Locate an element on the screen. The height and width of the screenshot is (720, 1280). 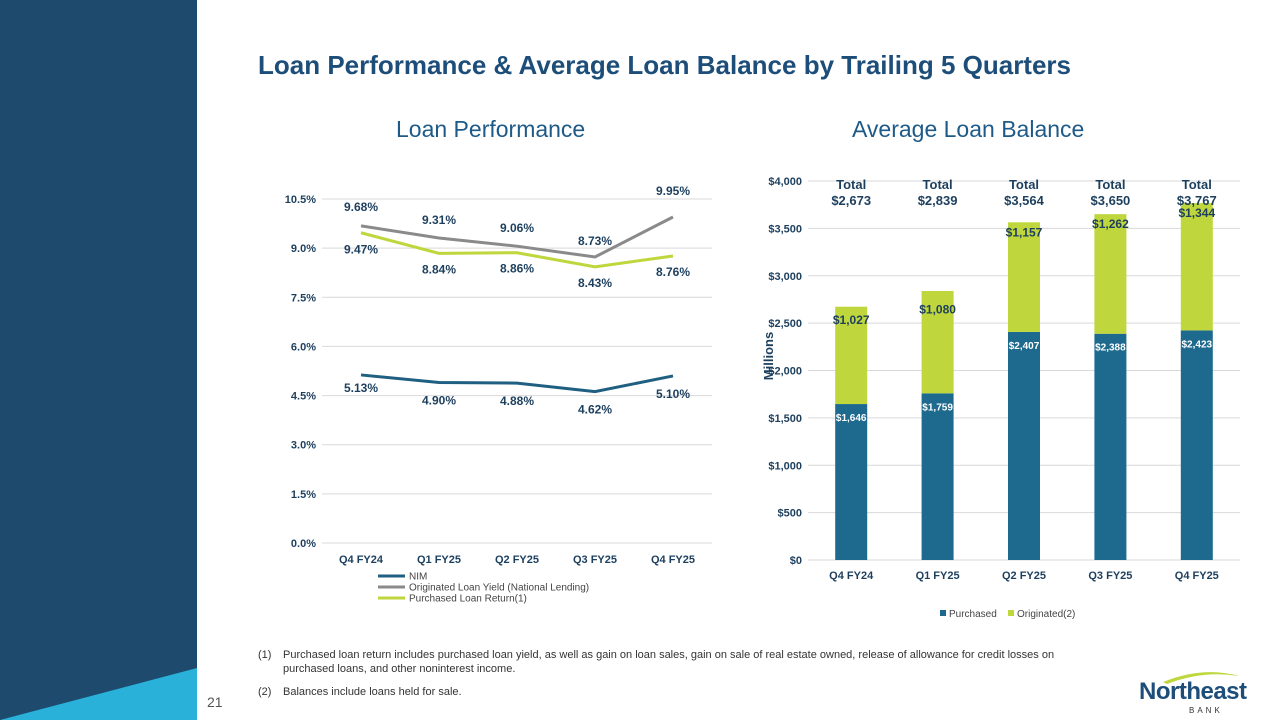
line-data-label: 5.10% is located at coordinates (673, 394).